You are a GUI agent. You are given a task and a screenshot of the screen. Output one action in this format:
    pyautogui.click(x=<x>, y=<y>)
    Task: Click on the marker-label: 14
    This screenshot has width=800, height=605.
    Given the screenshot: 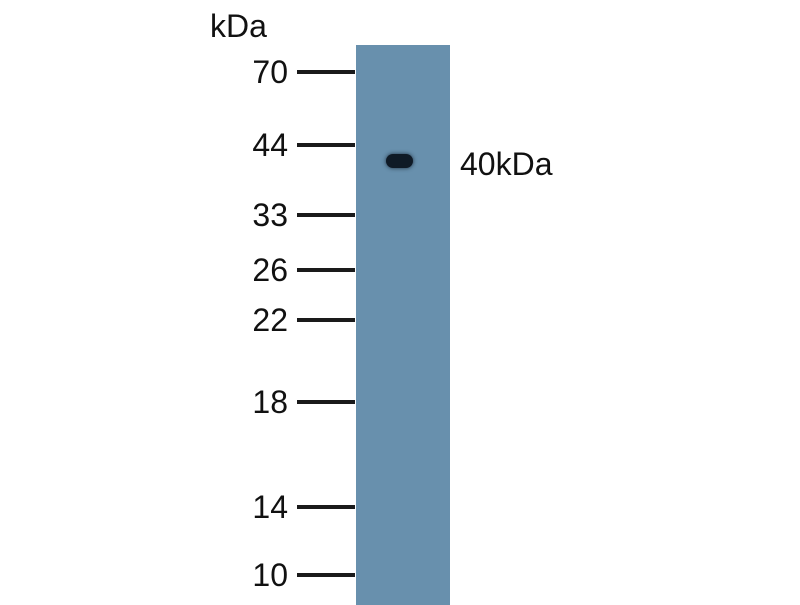 What is the action you would take?
    pyautogui.click(x=270, y=507)
    